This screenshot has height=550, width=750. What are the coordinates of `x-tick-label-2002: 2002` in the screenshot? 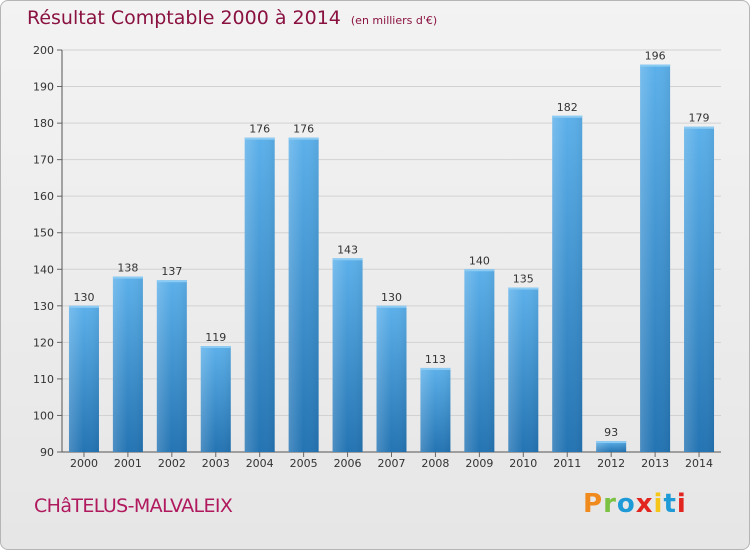 It's located at (172, 463).